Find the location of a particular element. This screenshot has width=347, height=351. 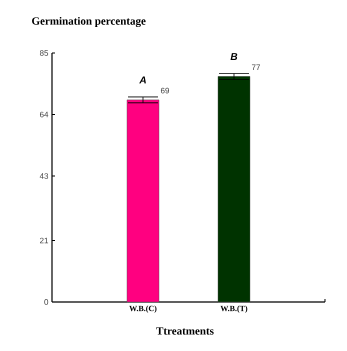

x-tick-label: W.B.(T) is located at coordinates (234, 309).